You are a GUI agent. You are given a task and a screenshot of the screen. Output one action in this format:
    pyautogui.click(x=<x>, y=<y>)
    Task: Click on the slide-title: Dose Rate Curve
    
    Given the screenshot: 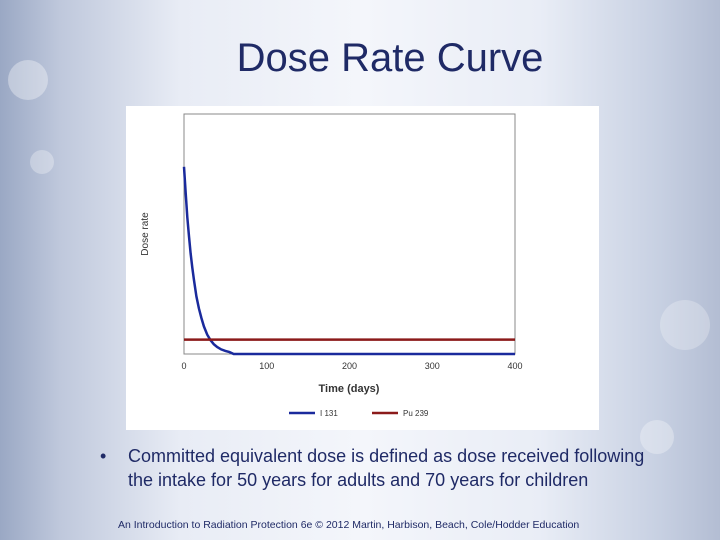 What is the action you would take?
    pyautogui.click(x=390, y=58)
    